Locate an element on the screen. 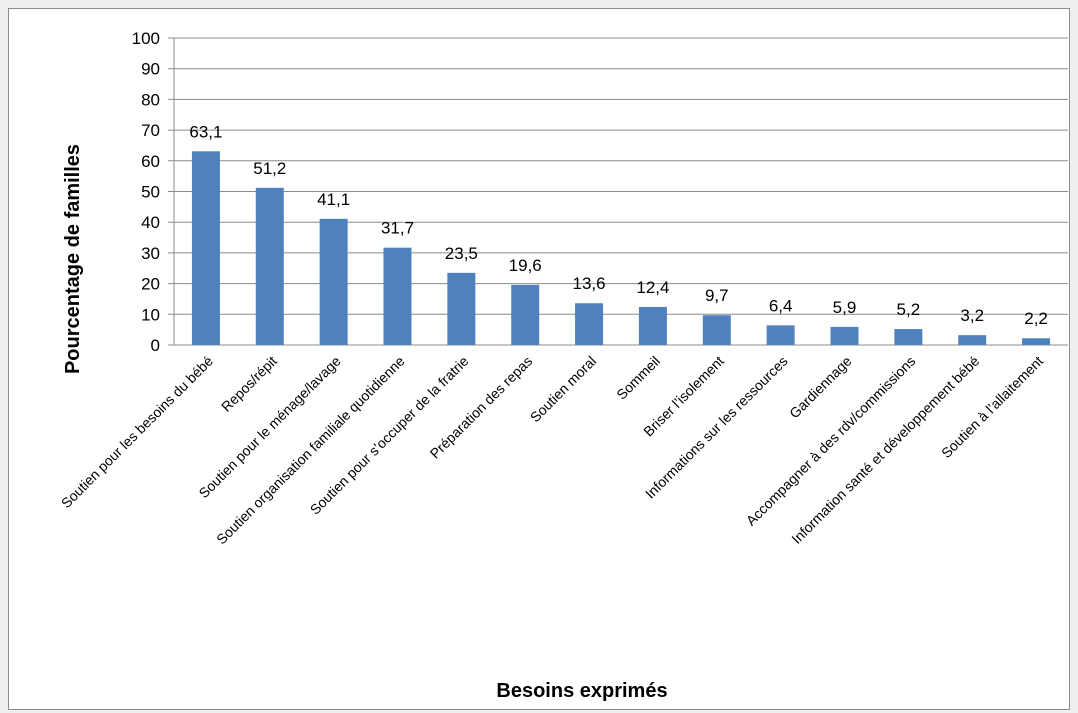 This screenshot has width=1078, height=713. y-tick-label: 60 is located at coordinates (150, 161).